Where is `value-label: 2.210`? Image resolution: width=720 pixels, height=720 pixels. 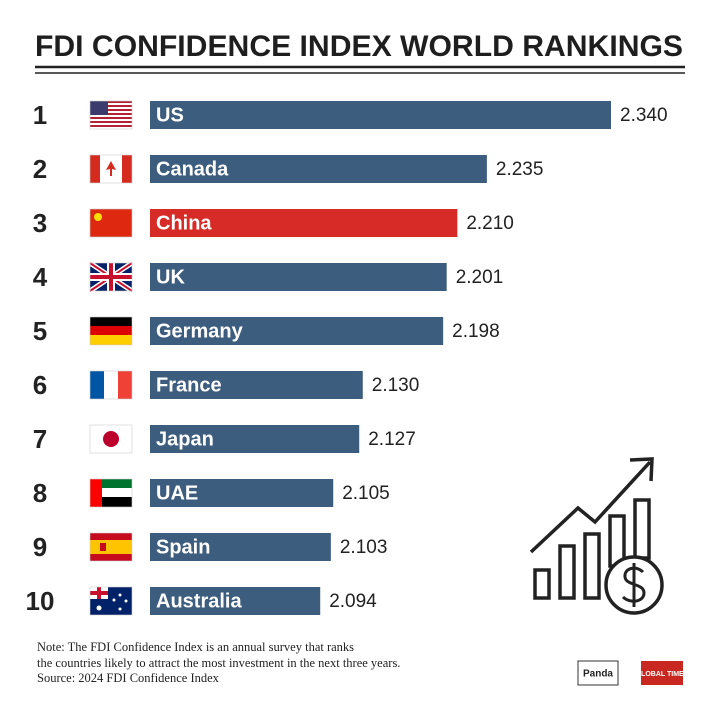
value-label: 2.210 is located at coordinates (490, 223).